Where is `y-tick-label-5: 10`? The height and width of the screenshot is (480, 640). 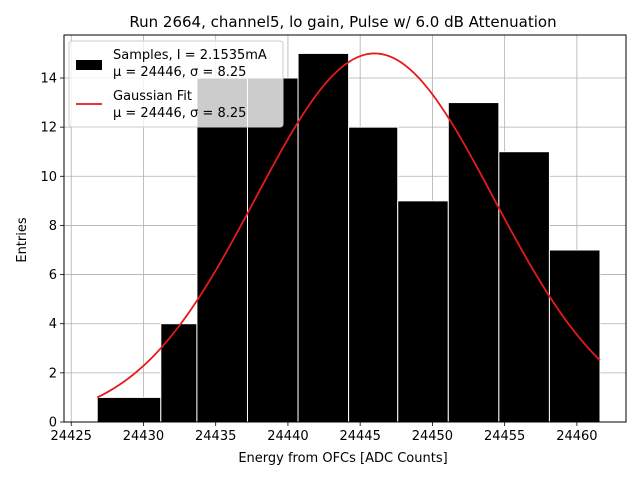 y-tick-label-5: 10 is located at coordinates (48, 177).